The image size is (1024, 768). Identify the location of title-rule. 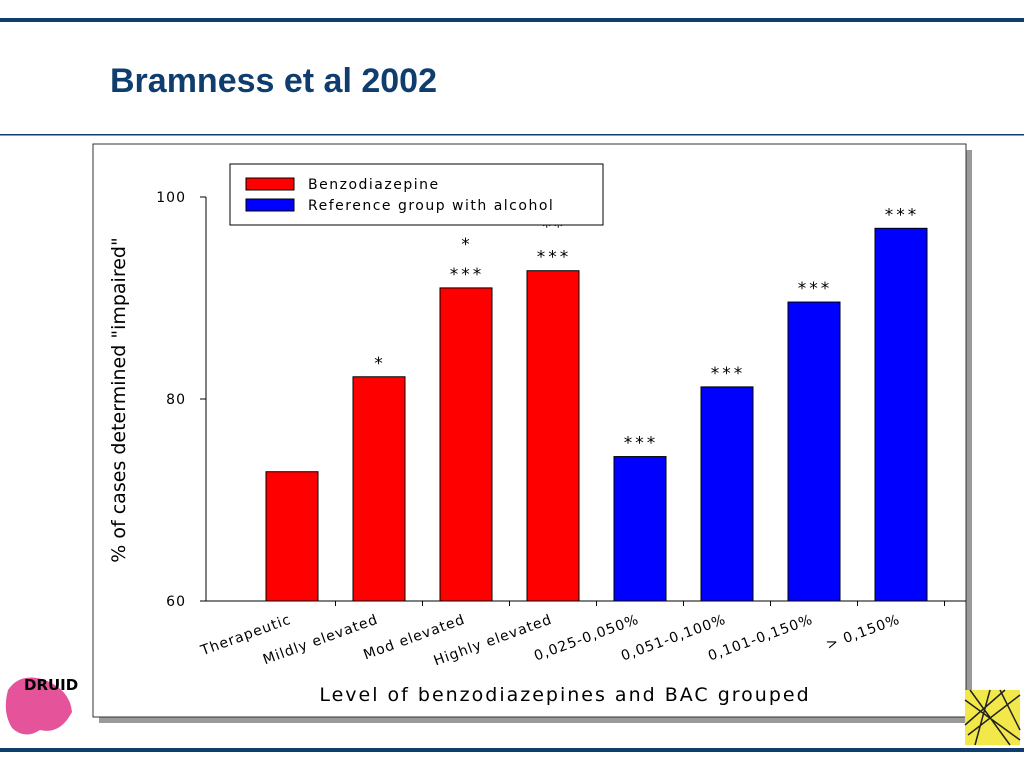
(512, 135).